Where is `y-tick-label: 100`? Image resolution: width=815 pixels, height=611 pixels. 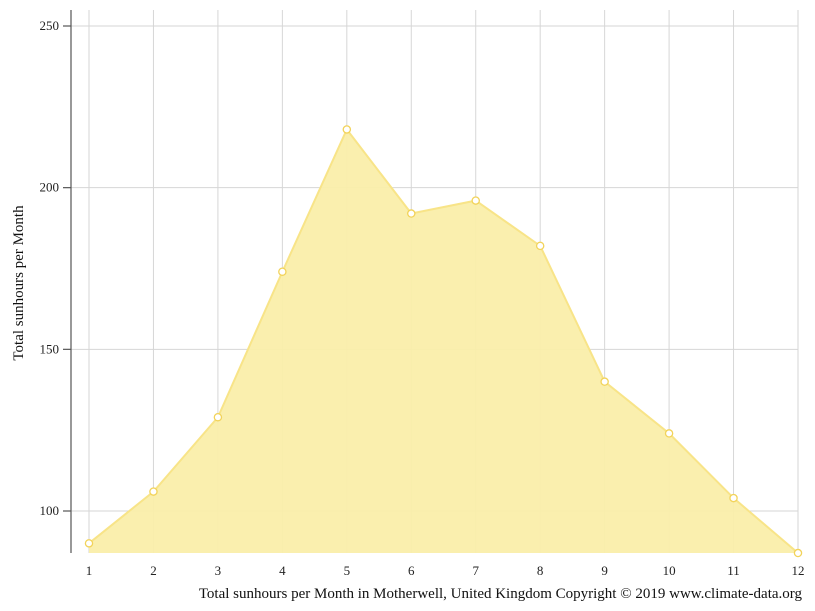 y-tick-label: 100 is located at coordinates (50, 510).